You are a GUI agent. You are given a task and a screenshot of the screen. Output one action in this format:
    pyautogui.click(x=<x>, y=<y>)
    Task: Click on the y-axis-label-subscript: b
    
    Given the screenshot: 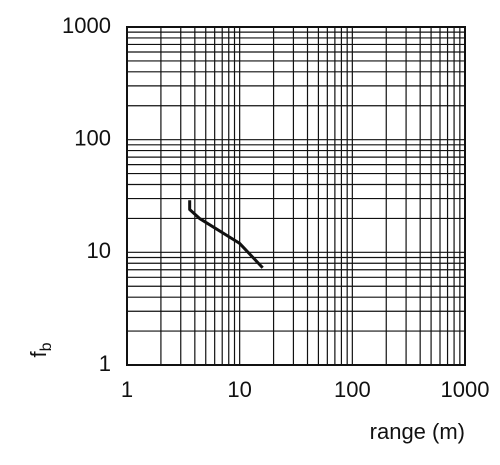 What is the action you would take?
    pyautogui.click(x=46, y=346)
    